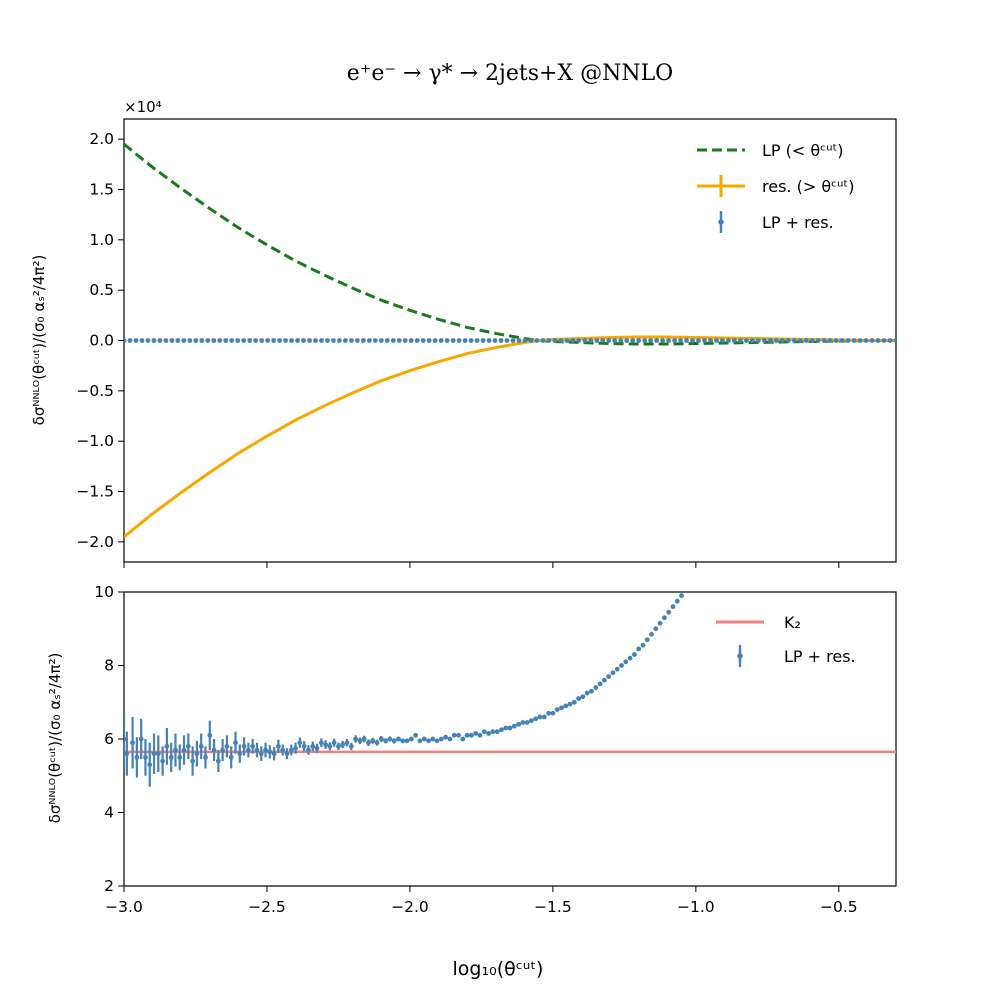  I want to click on legend-lpres-label: LP + res., so click(798, 222).